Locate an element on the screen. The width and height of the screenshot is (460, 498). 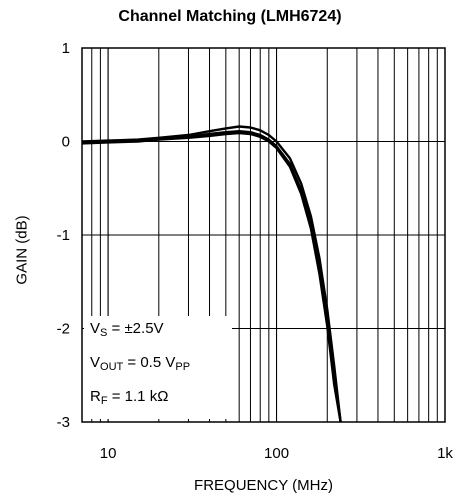
note-value: = 0.5 V is located at coordinates (149, 362).